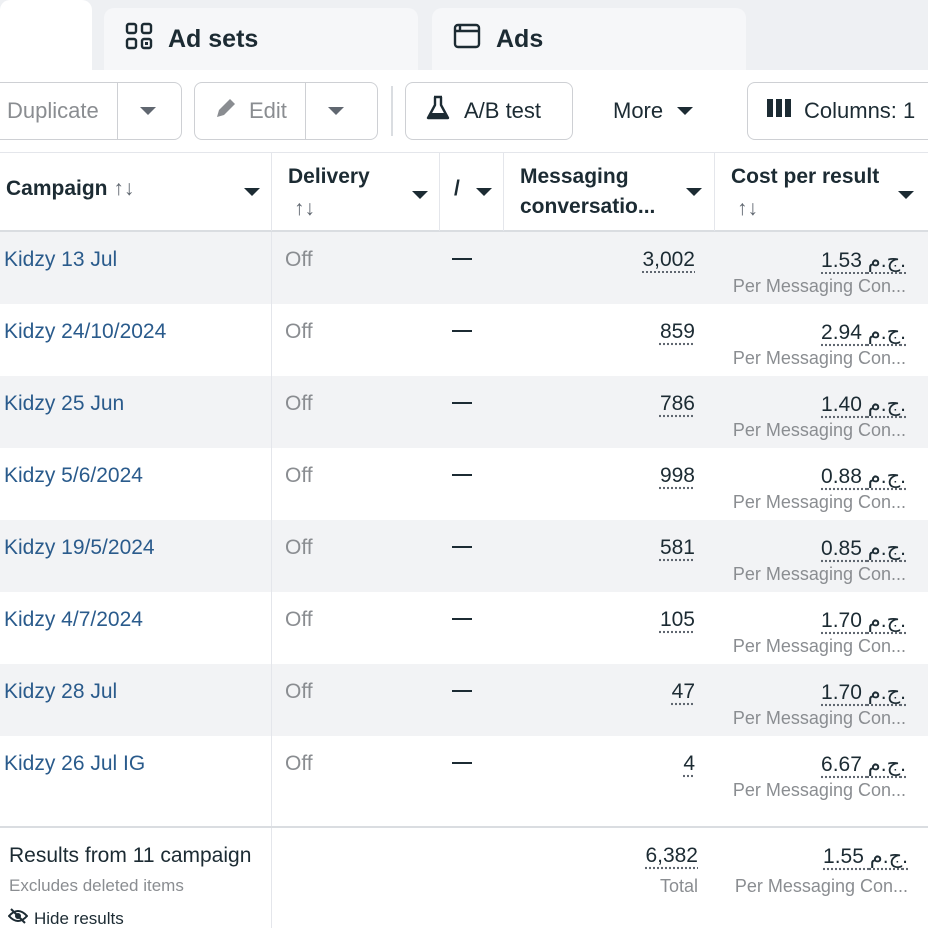  What do you see at coordinates (679, 886) in the screenshot?
I see `total-label: Total` at bounding box center [679, 886].